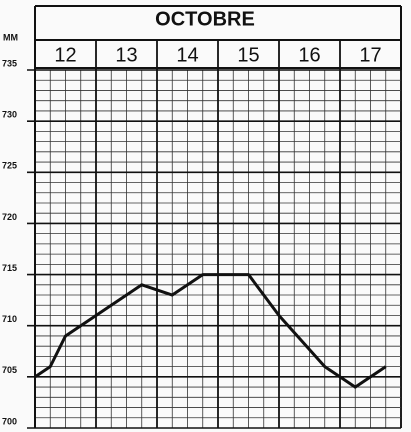  I want to click on x-tick-label: 17, so click(370, 55).